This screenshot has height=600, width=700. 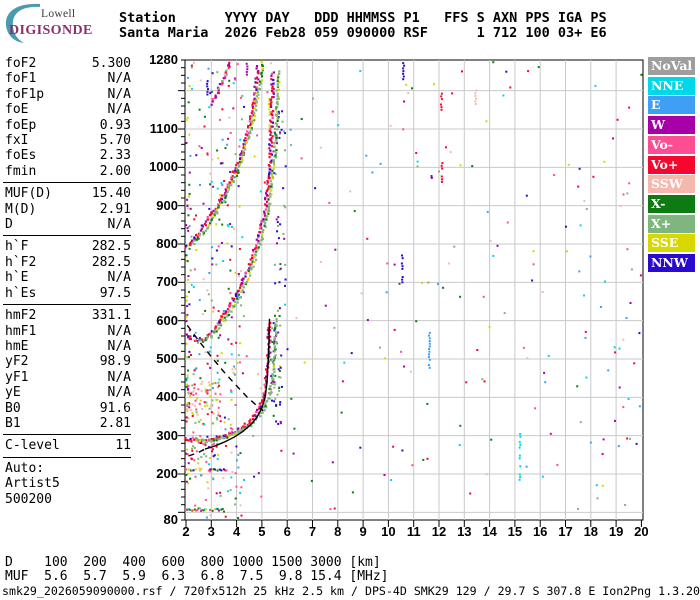 What do you see at coordinates (123, 446) in the screenshot?
I see `param-value: 11` at bounding box center [123, 446].